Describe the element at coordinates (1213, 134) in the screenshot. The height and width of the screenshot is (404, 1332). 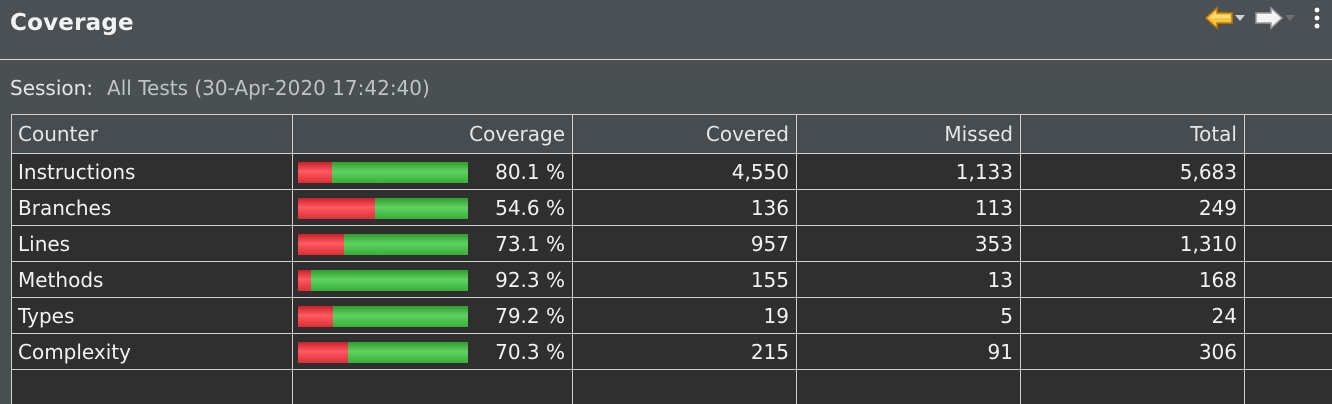
I see `column-header-total: Total` at that location.